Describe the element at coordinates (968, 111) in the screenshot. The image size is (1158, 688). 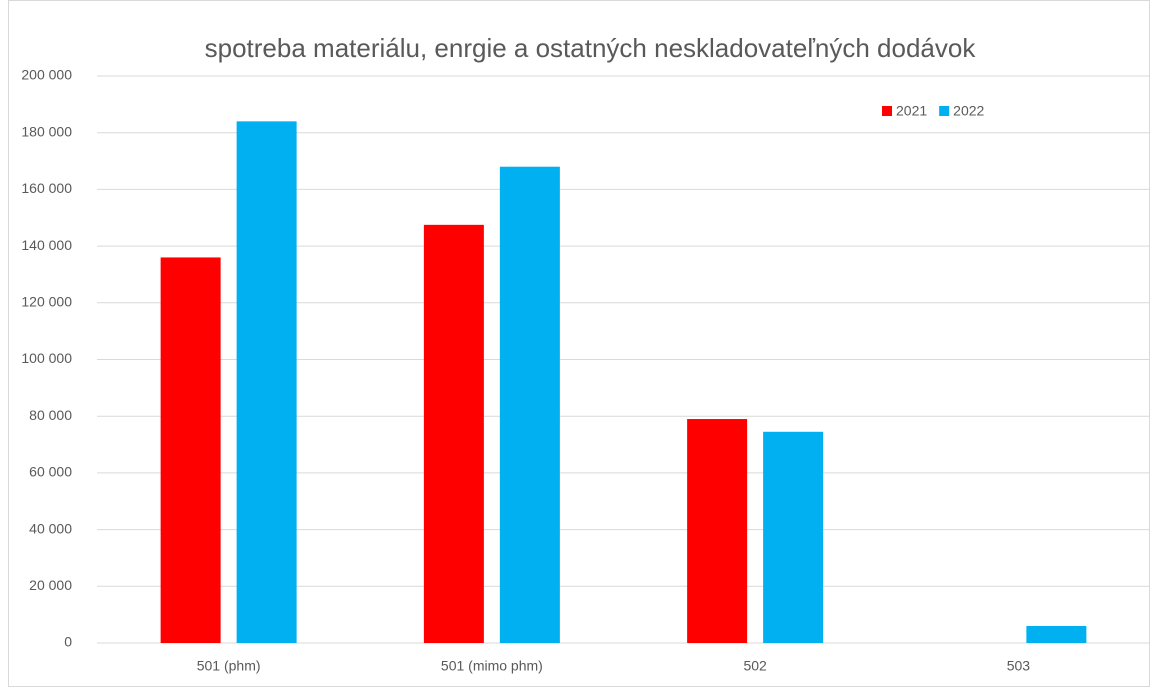
I see `legend-label: 2022` at that location.